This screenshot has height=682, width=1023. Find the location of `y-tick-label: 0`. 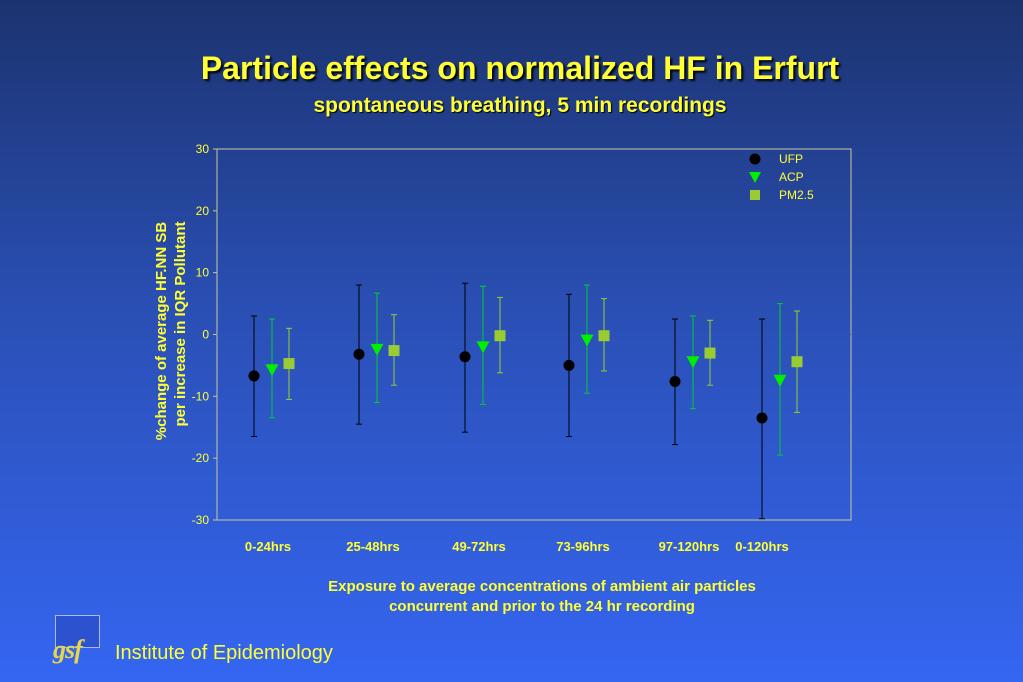

y-tick-label: 0 is located at coordinates (205, 335).